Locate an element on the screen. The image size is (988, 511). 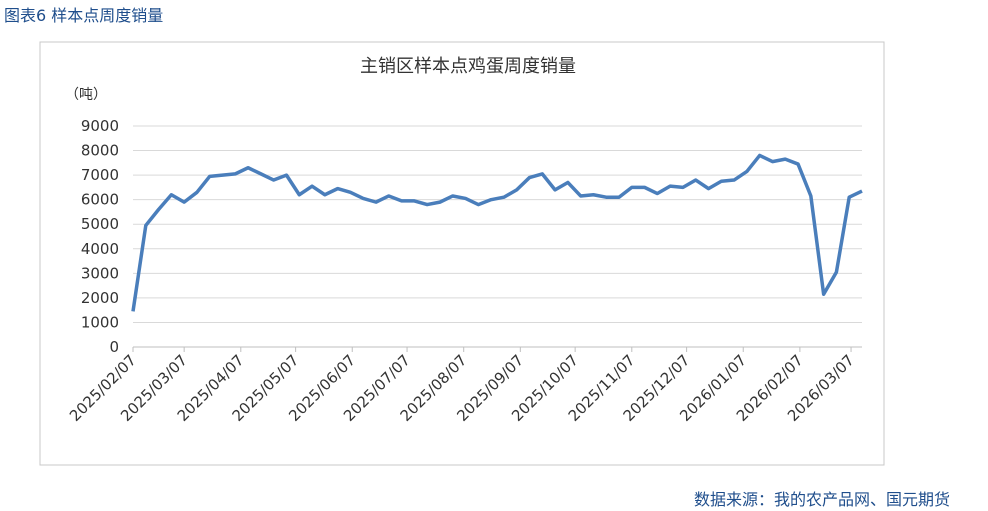
y-tick-label: 4000 is located at coordinates (100, 249).